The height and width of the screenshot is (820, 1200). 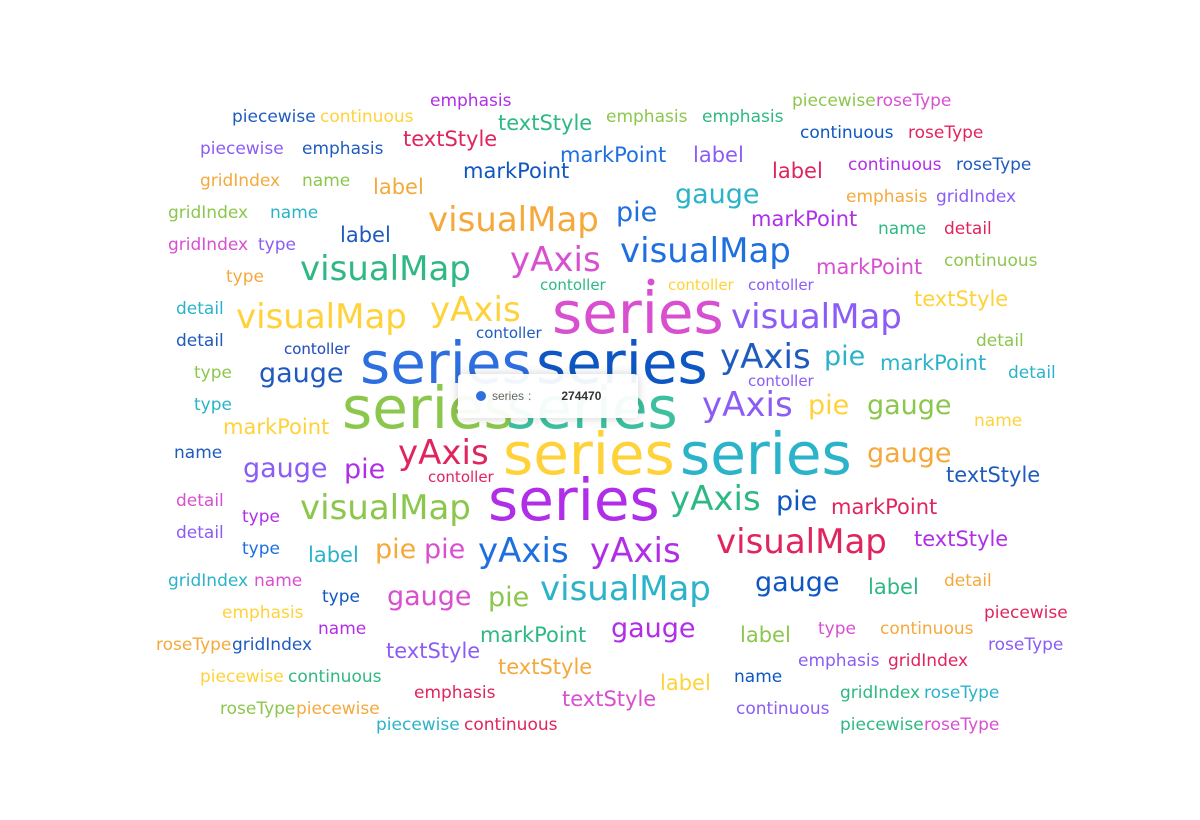 What do you see at coordinates (913, 101) in the screenshot?
I see `word-rosetype-88: roseType` at bounding box center [913, 101].